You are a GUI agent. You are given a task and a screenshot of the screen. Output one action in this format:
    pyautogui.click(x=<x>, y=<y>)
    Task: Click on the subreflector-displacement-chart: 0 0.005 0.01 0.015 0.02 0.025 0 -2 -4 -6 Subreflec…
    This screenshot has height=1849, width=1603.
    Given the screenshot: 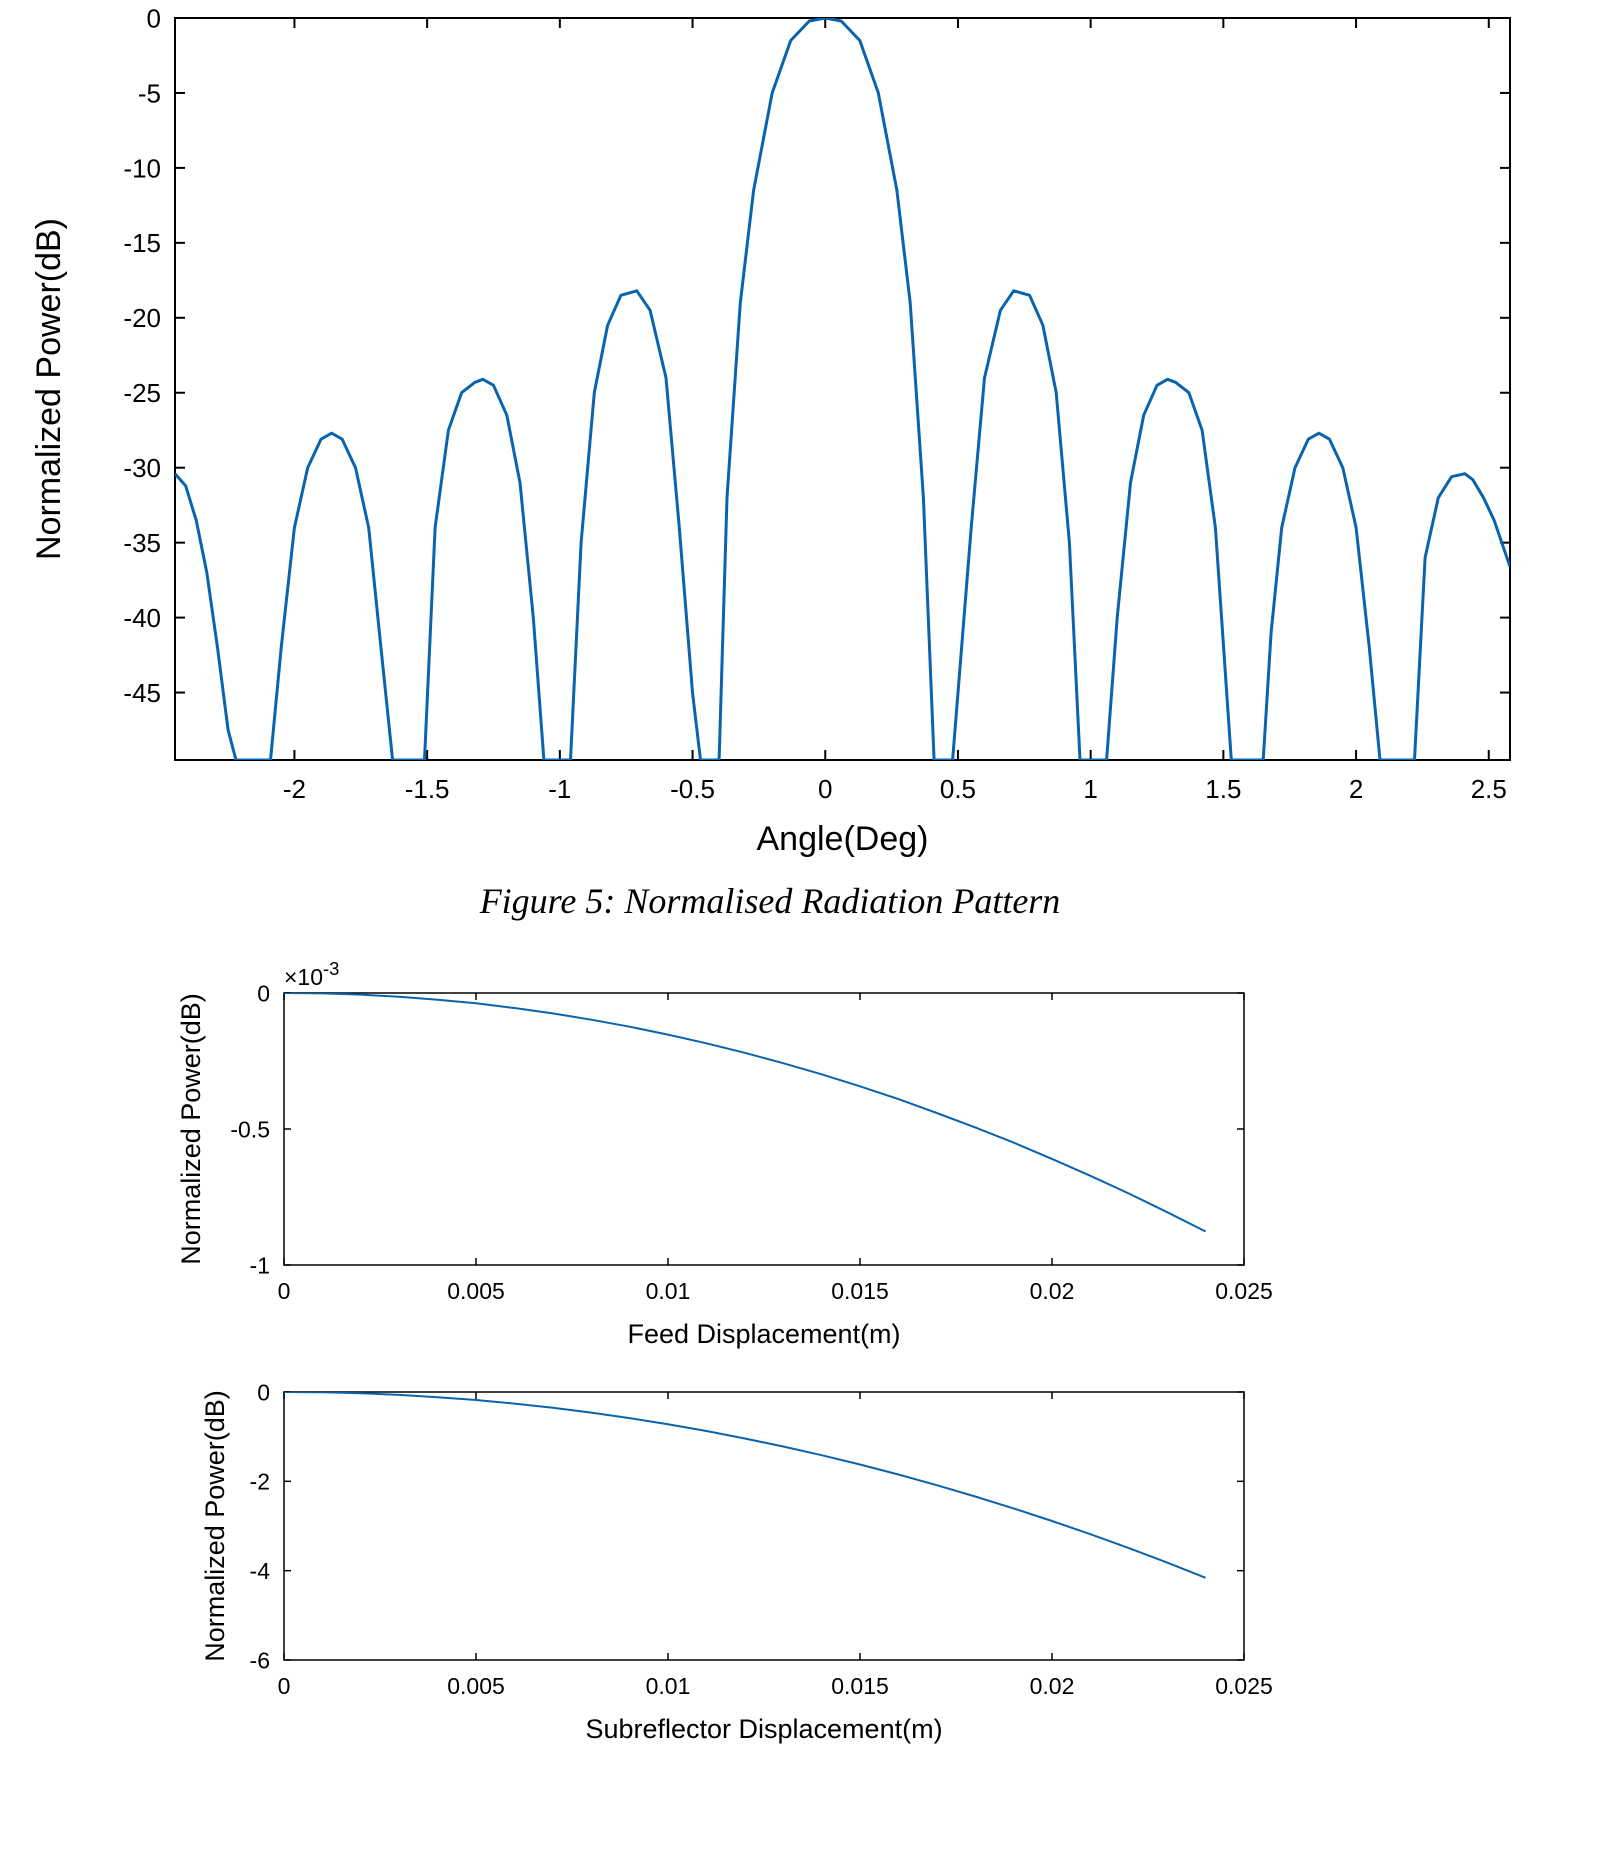 What is the action you would take?
    pyautogui.click(x=736, y=1561)
    